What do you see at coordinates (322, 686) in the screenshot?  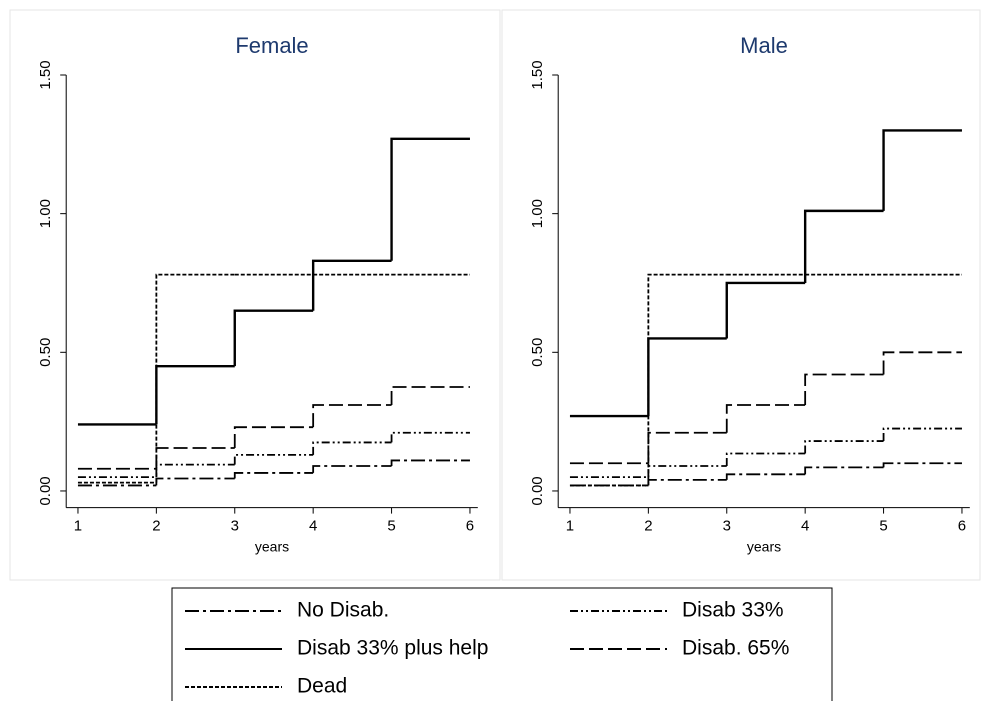 I see `legend-label: Dead` at bounding box center [322, 686].